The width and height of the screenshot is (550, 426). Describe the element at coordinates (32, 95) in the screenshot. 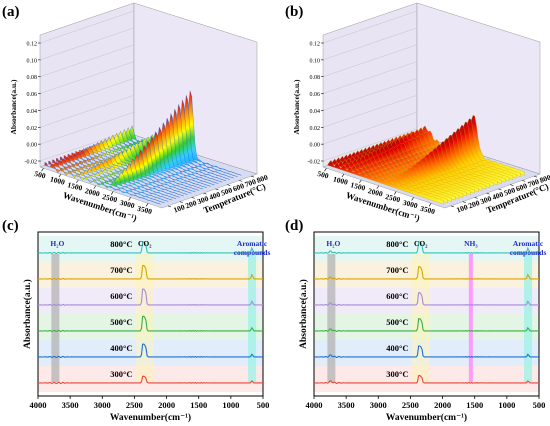

I see `z-tick-label: 0.06` at that location.